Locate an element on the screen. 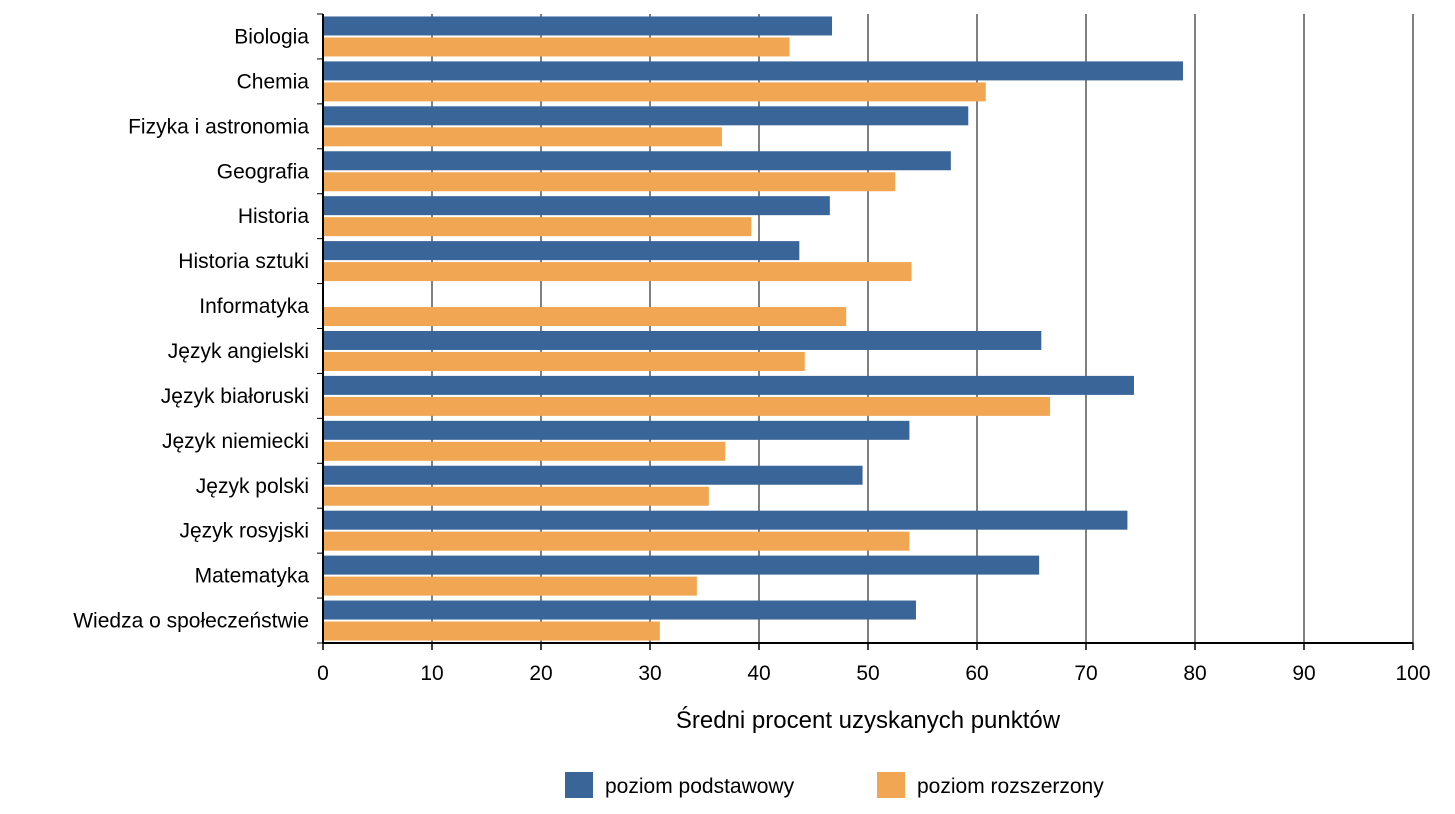 This screenshot has height=814, width=1455. category-label: Historia sztuki is located at coordinates (243, 261).